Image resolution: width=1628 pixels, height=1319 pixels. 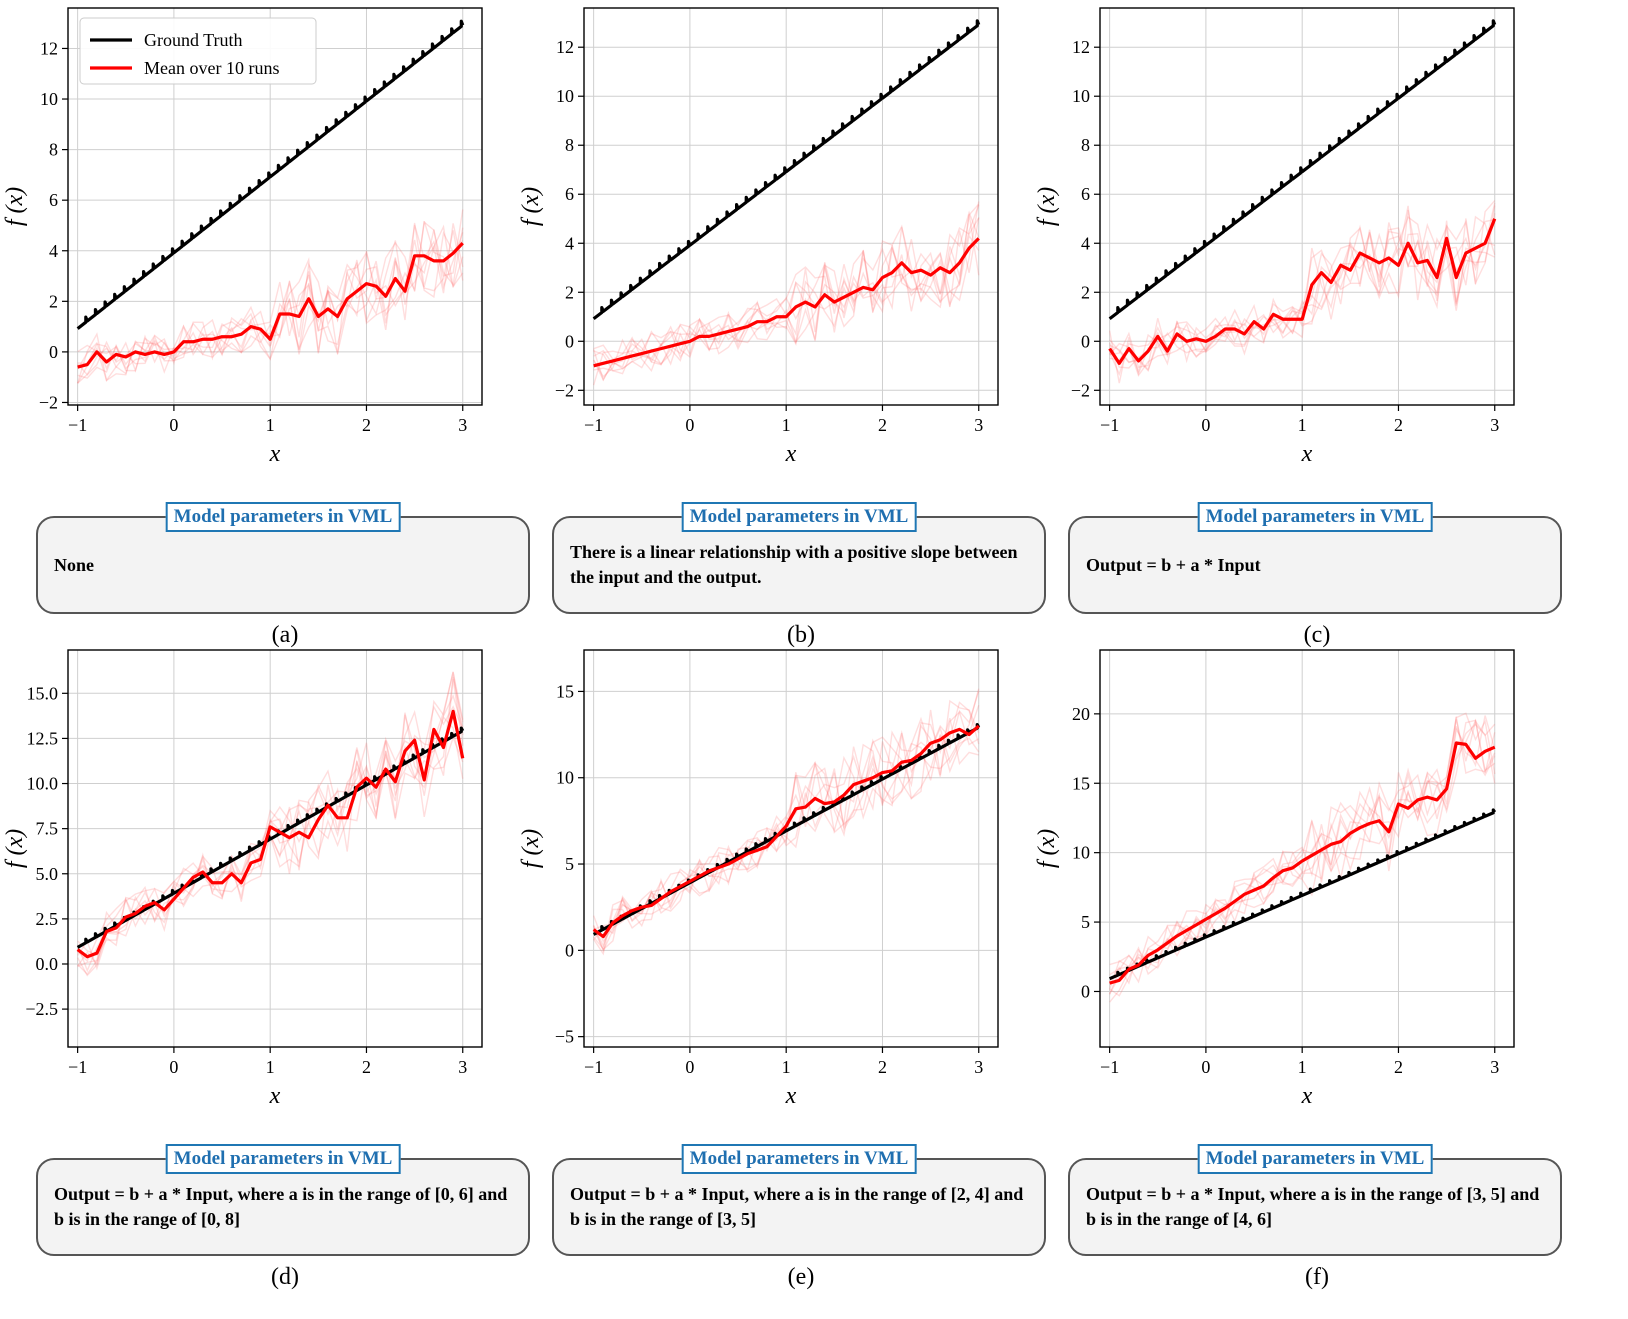 I want to click on y-tick-label: 2, so click(x=53, y=301).